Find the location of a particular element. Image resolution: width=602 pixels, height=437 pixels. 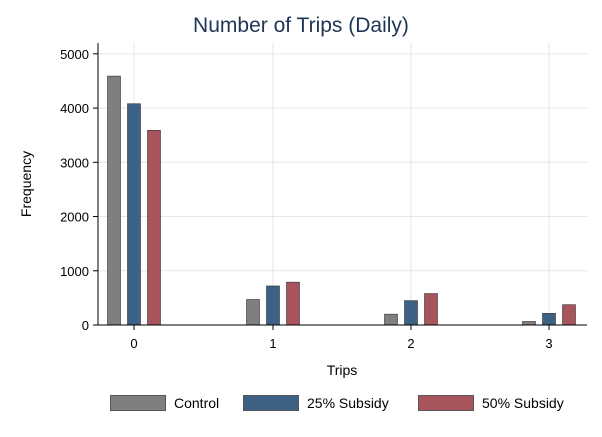

legend-swatch-25-subsidy is located at coordinates (271, 403).